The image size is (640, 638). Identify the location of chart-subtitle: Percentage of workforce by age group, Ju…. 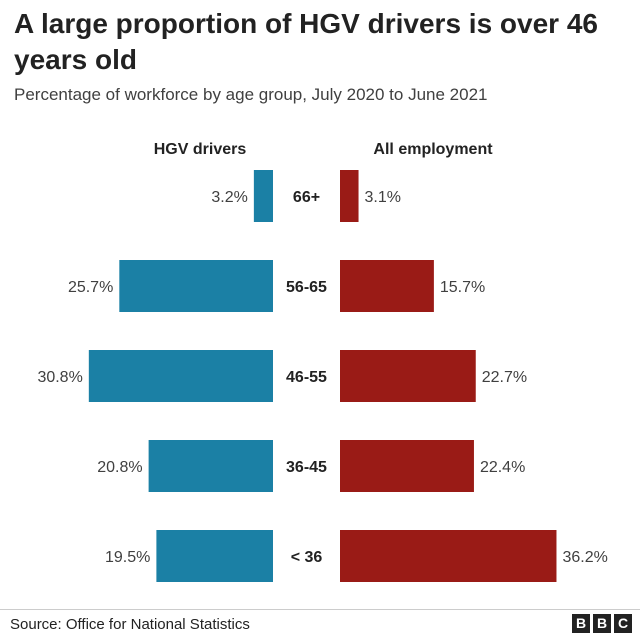
(251, 94).